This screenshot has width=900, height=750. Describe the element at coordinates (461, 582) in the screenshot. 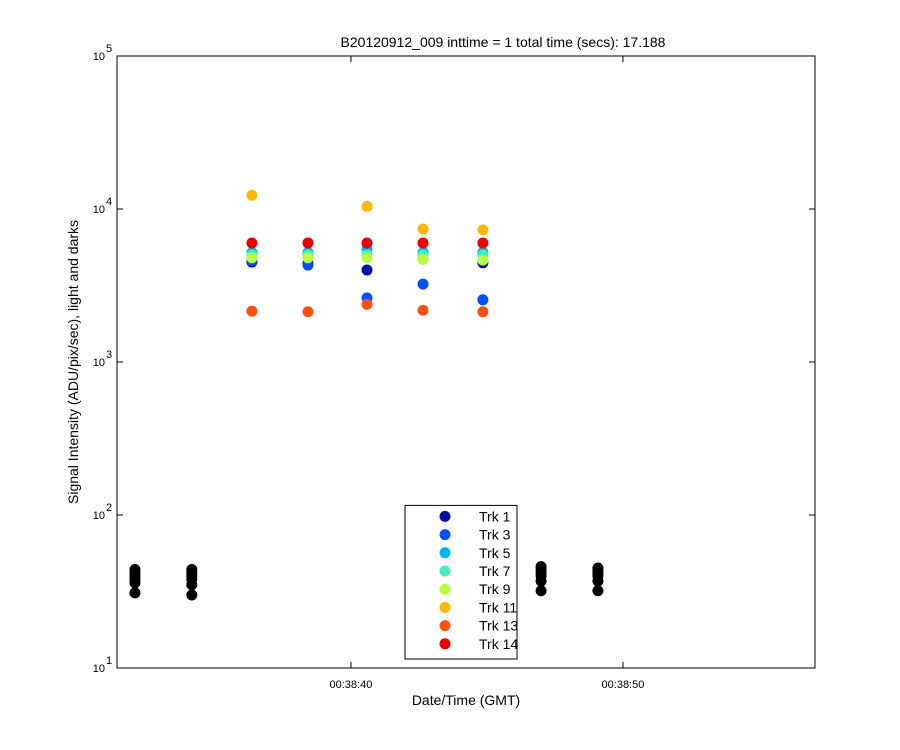

I see `legend-box` at that location.